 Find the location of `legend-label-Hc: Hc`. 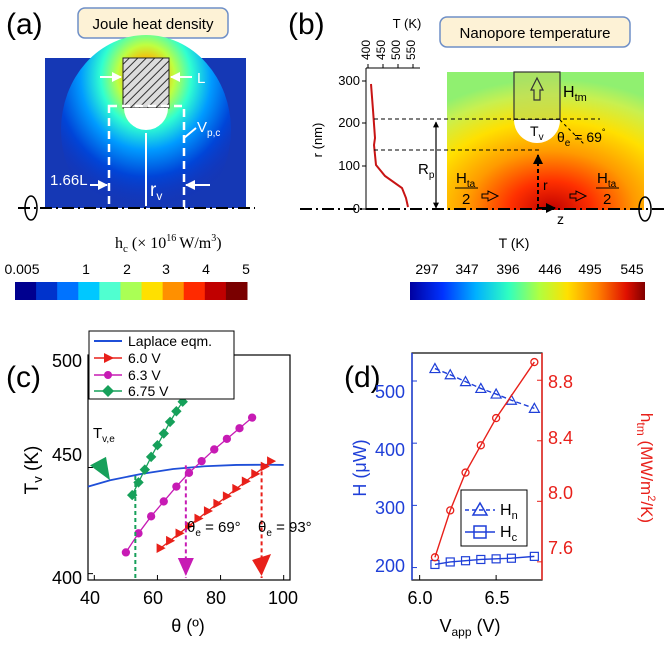

legend-label-Hc: Hc is located at coordinates (509, 534).